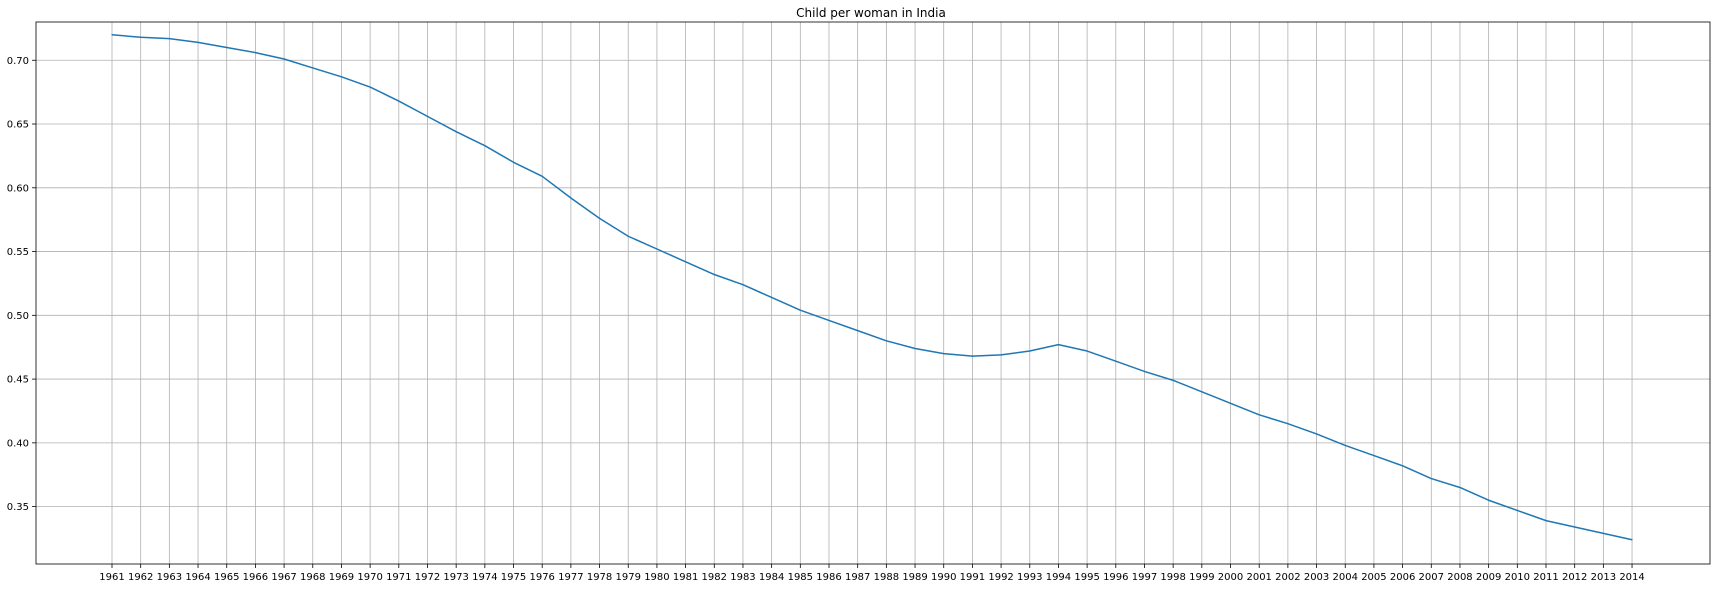 This screenshot has height=590, width=1717. I want to click on x-tick-label: 2005, so click(1373, 577).